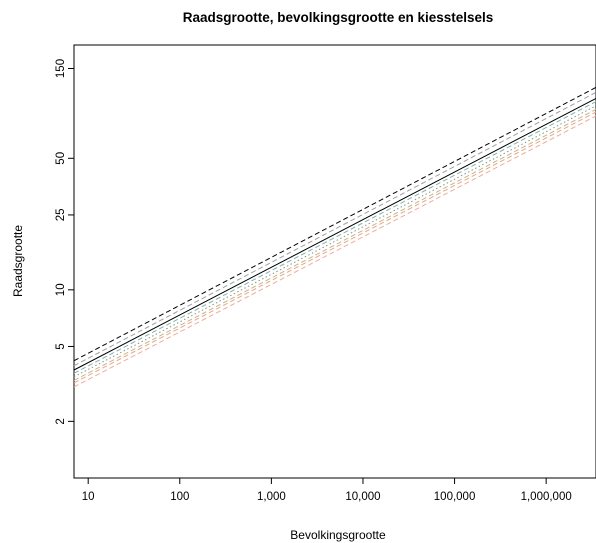 The image size is (596, 543). What do you see at coordinates (61, 346) in the screenshot?
I see `y-tick-label: 5` at bounding box center [61, 346].